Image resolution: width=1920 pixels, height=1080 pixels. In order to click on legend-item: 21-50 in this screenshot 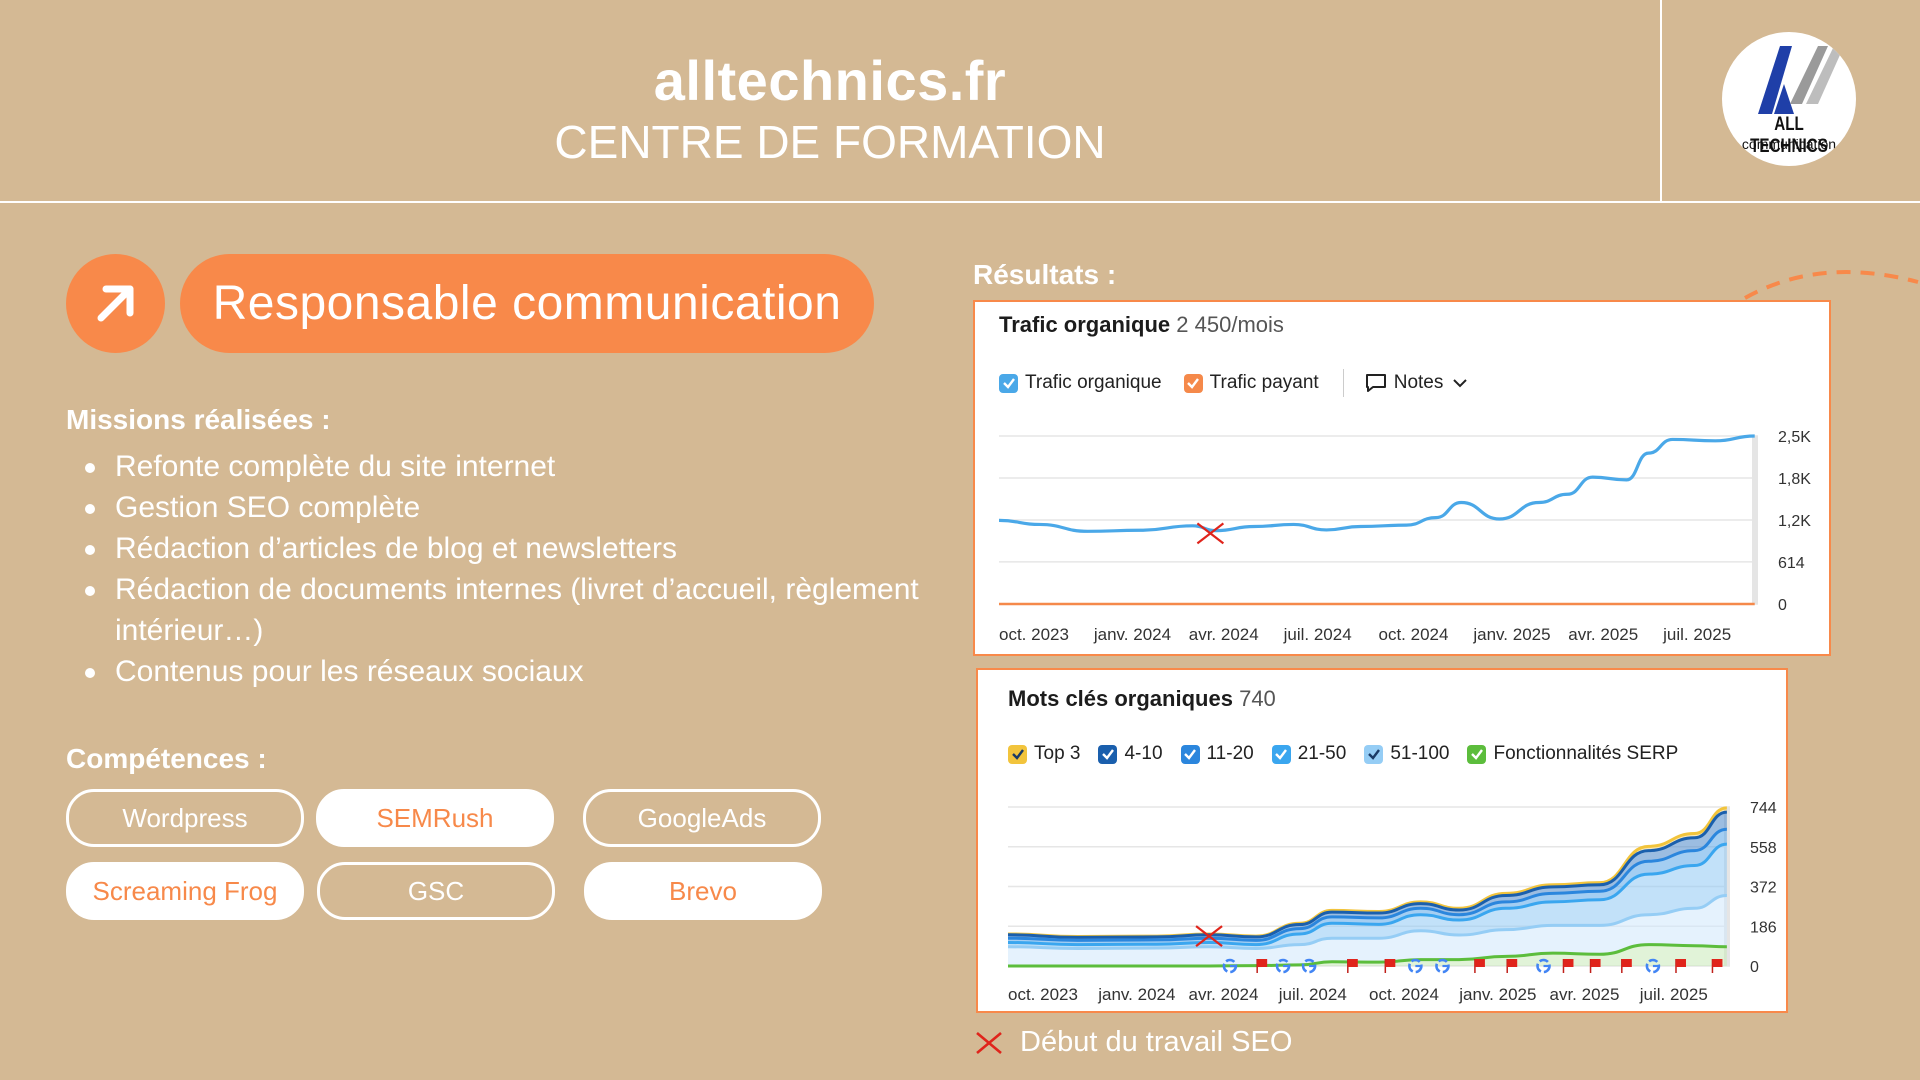, I will do `click(1308, 754)`.